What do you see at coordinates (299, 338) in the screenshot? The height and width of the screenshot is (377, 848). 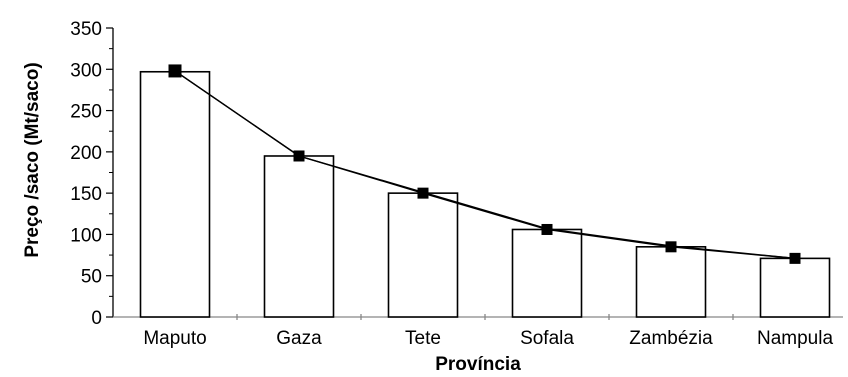 I see `x-tick-label: Gaza` at bounding box center [299, 338].